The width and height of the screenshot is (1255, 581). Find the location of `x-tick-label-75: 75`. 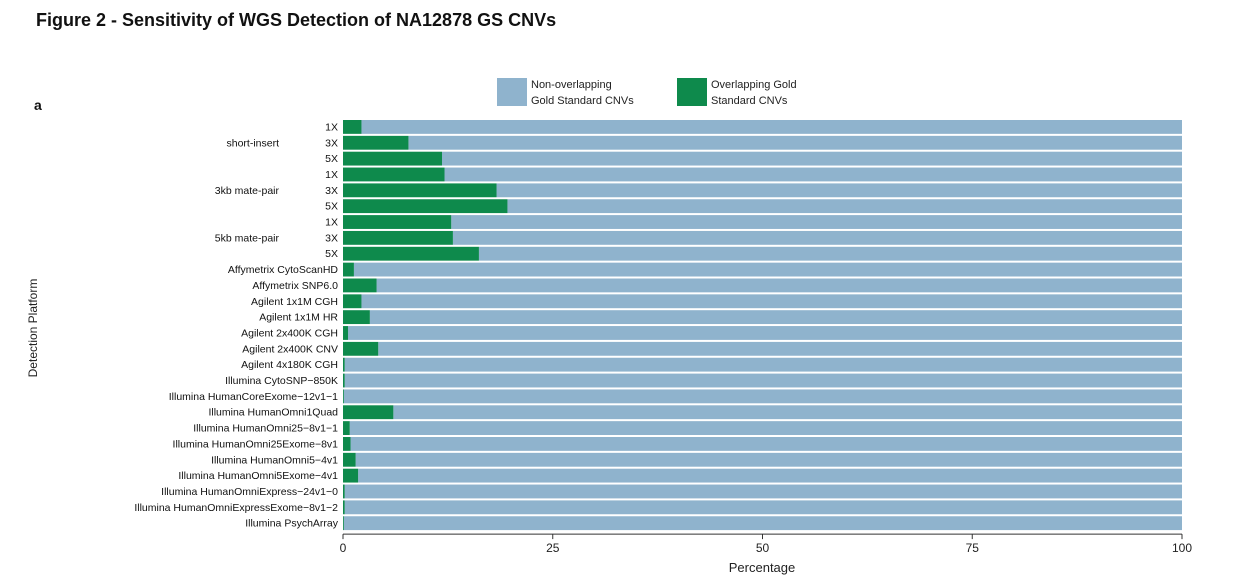

x-tick-label-75: 75 is located at coordinates (973, 548).